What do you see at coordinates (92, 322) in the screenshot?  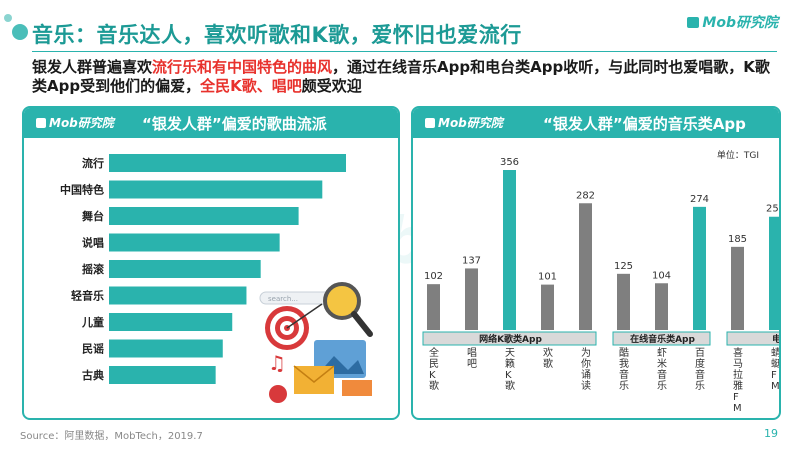 I see `genre-label: 儿童` at bounding box center [92, 322].